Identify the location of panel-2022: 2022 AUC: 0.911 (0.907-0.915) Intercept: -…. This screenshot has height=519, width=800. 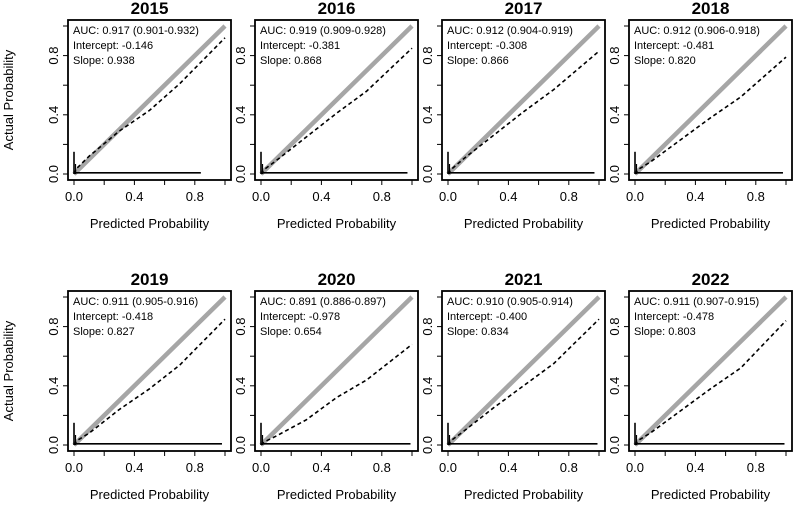
(700, 386).